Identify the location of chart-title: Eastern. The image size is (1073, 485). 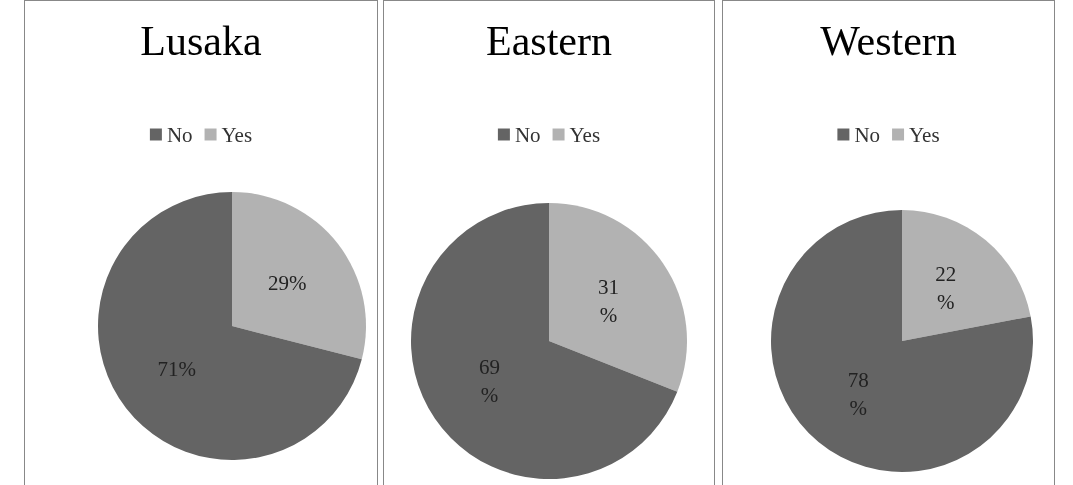
(549, 41).